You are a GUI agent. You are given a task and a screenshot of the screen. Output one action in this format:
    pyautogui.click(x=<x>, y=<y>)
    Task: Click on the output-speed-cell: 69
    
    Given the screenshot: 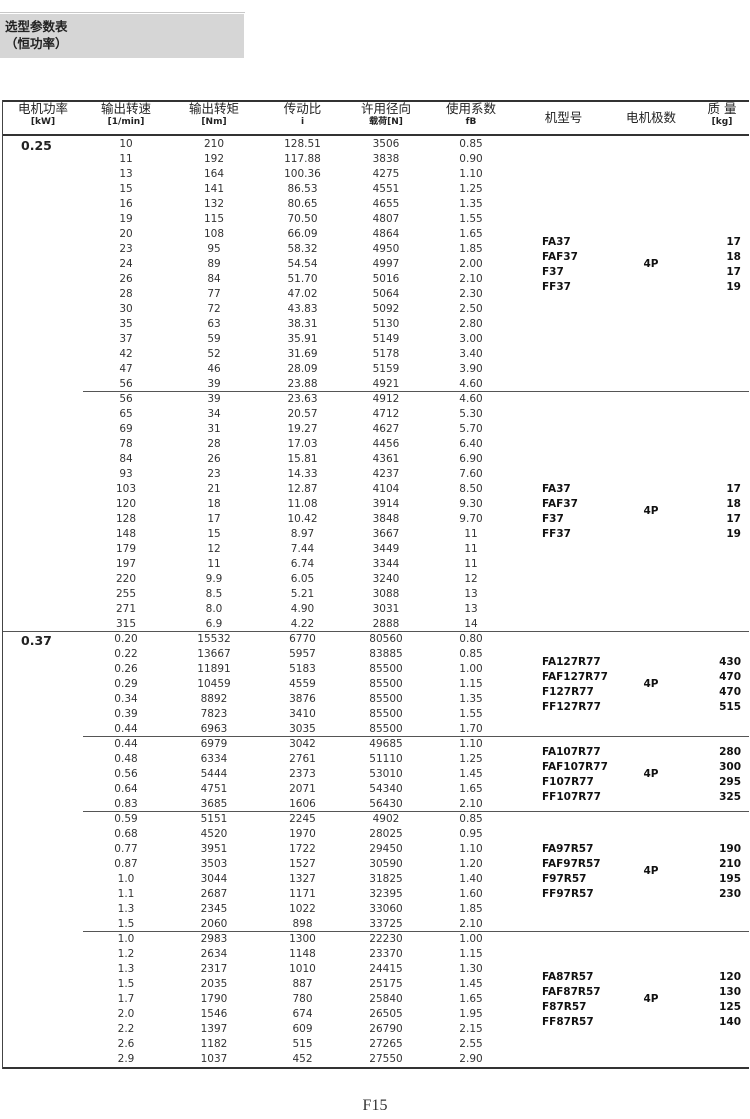 What is the action you would take?
    pyautogui.click(x=126, y=429)
    